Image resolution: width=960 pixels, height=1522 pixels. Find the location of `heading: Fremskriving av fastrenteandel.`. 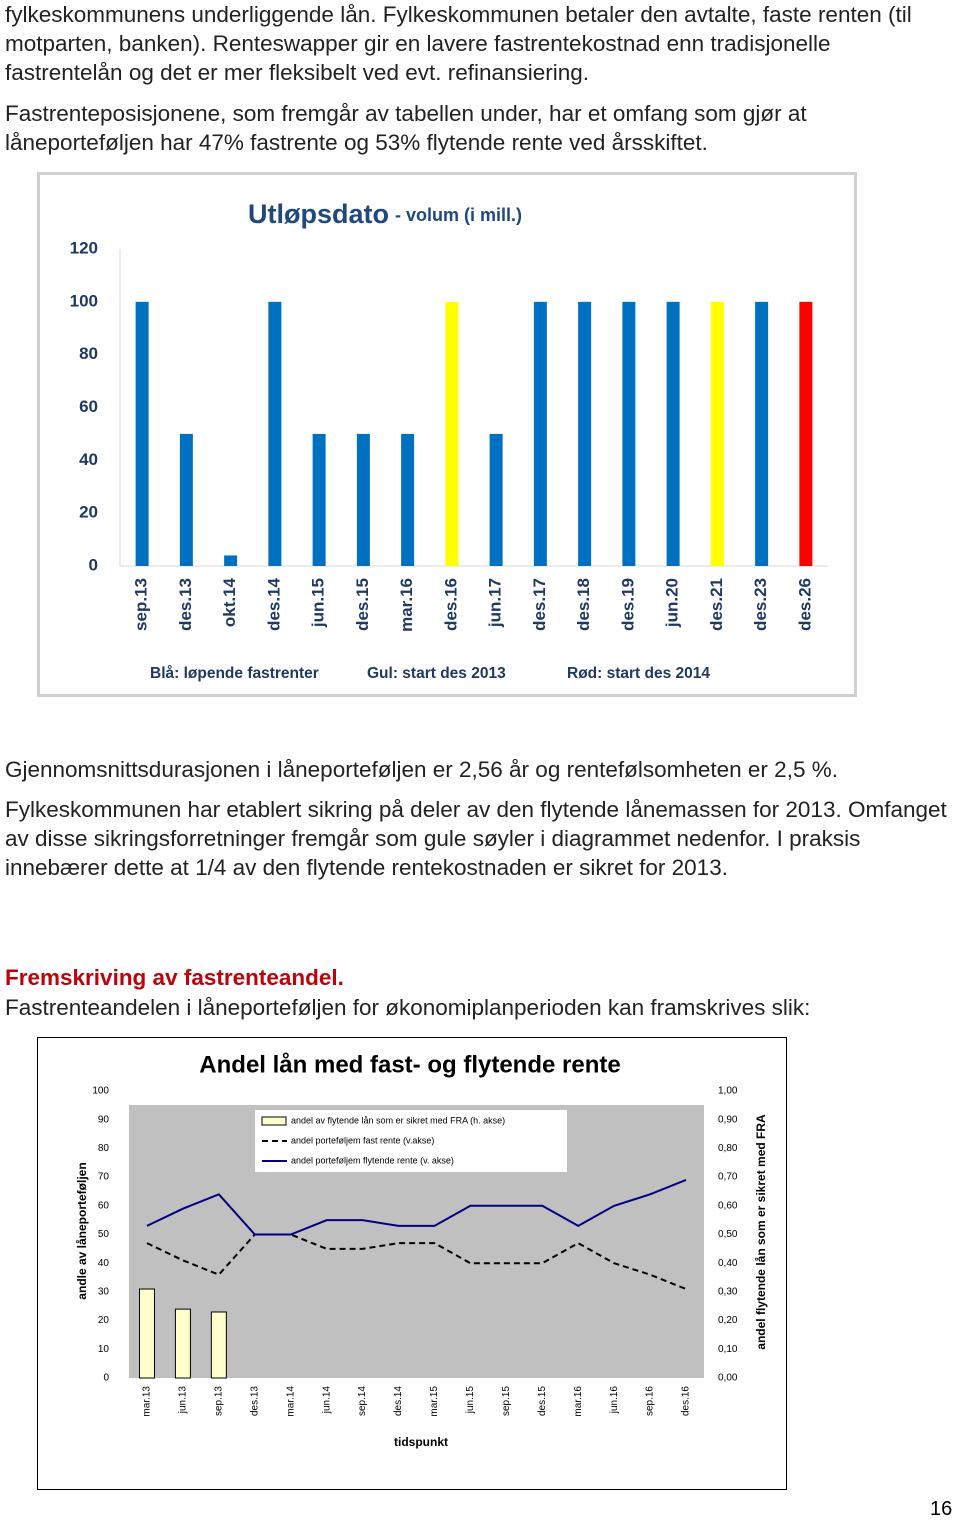

heading: Fremskriving av fastrenteandel. is located at coordinates (174, 977).